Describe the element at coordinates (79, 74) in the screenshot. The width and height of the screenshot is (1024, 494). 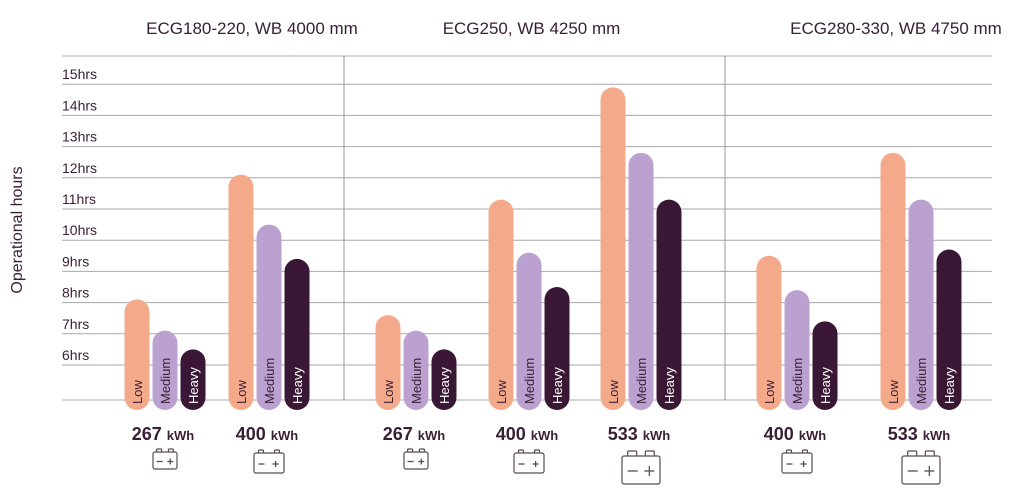
I see `y-tick-label: 15hrs` at that location.